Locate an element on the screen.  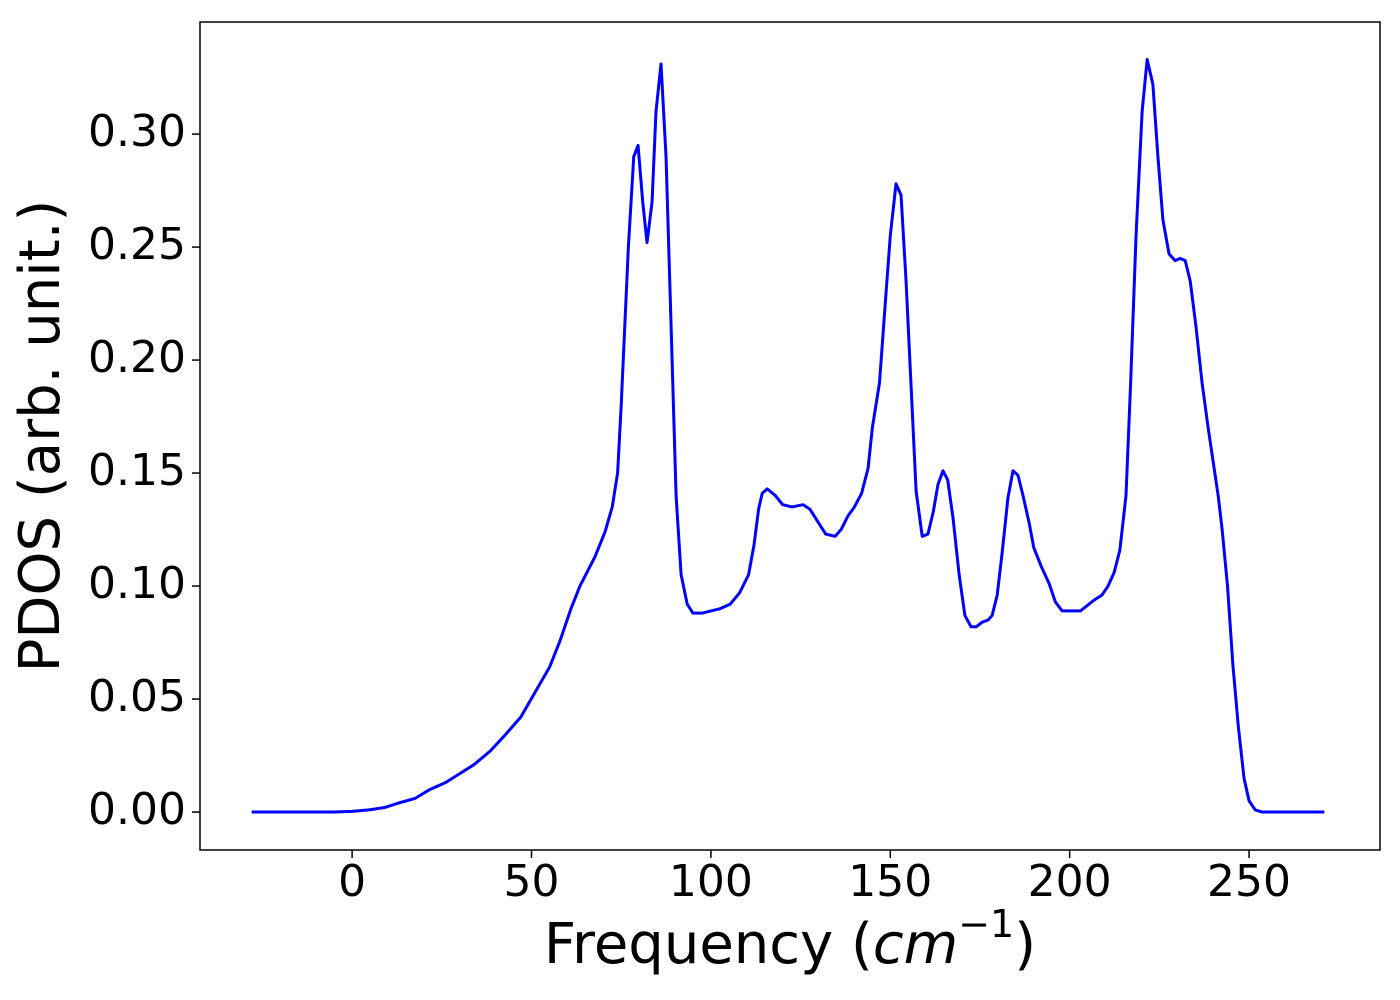
y-tick-label: 0.15 is located at coordinates (137, 470).